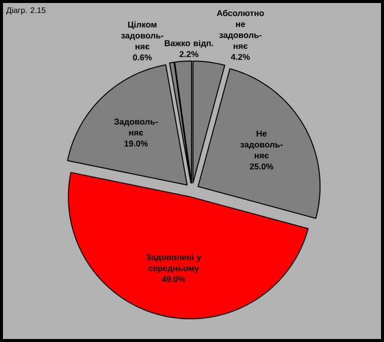 This screenshot has height=342, width=384. I want to click on data-label: 19.0%, so click(136, 143).